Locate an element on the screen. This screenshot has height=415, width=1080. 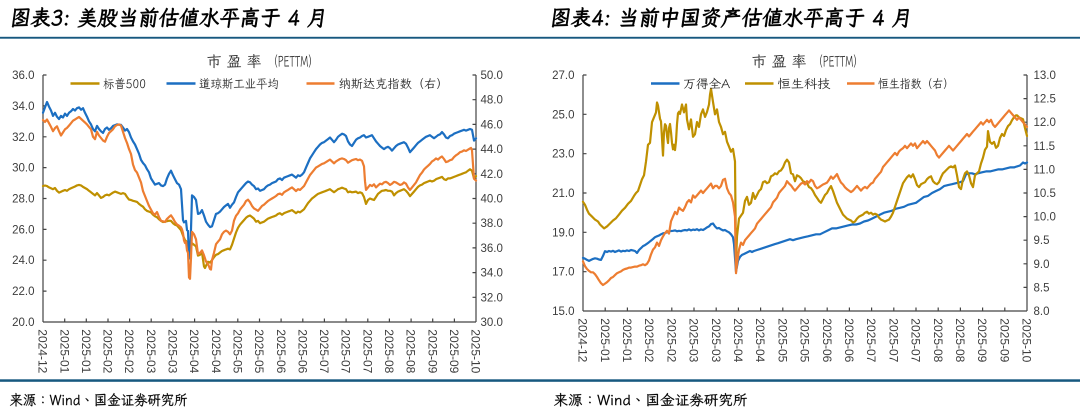
svg-text: 24.0 is located at coordinates (23, 261).